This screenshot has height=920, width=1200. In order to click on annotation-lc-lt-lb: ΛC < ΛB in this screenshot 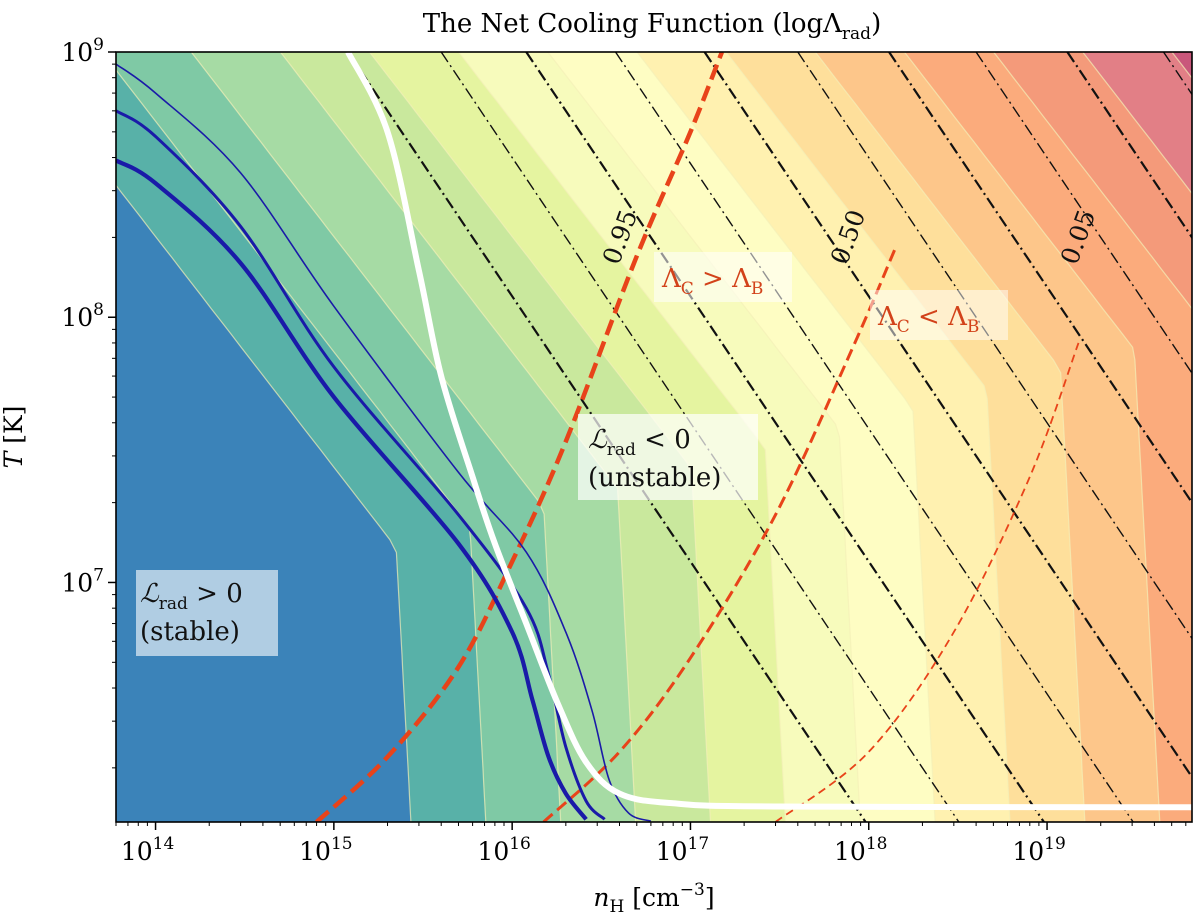, I will do `click(928, 319)`.